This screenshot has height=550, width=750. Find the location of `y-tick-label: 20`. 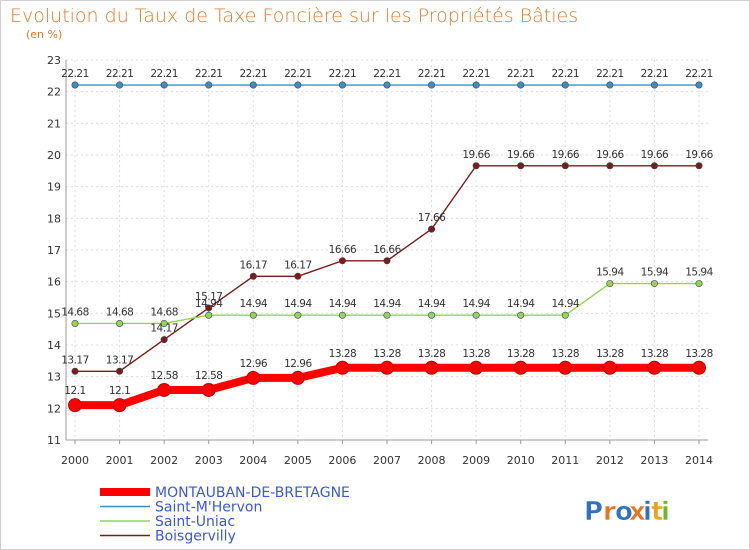

y-tick-label: 20 is located at coordinates (54, 155).